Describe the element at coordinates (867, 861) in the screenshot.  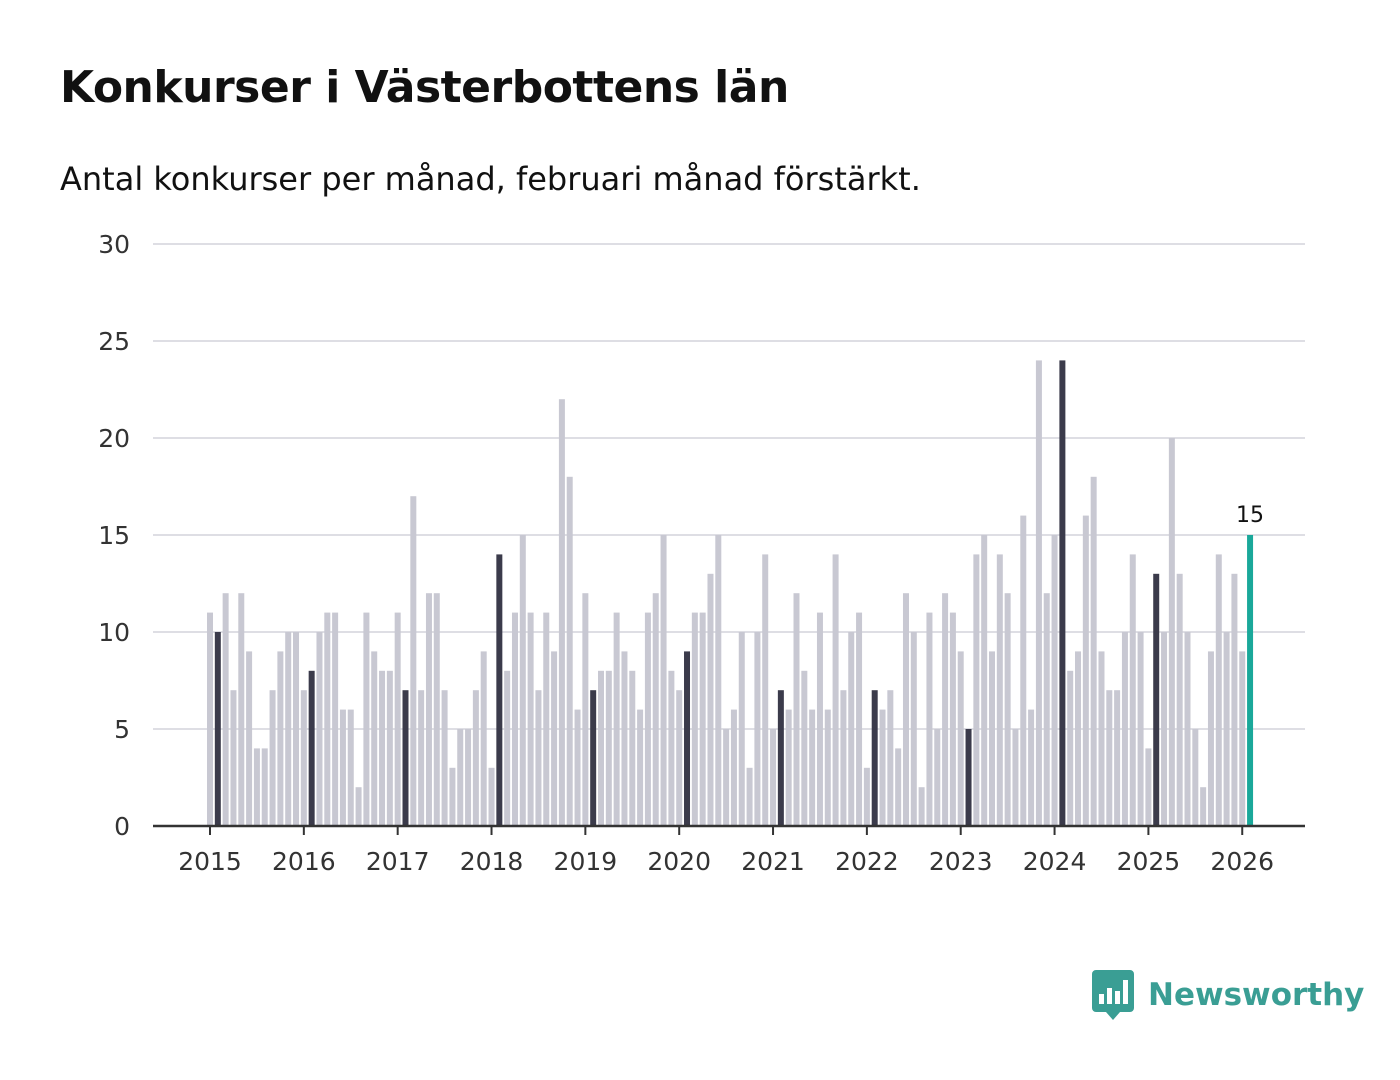
I see `x-tick-label: 2022` at that location.